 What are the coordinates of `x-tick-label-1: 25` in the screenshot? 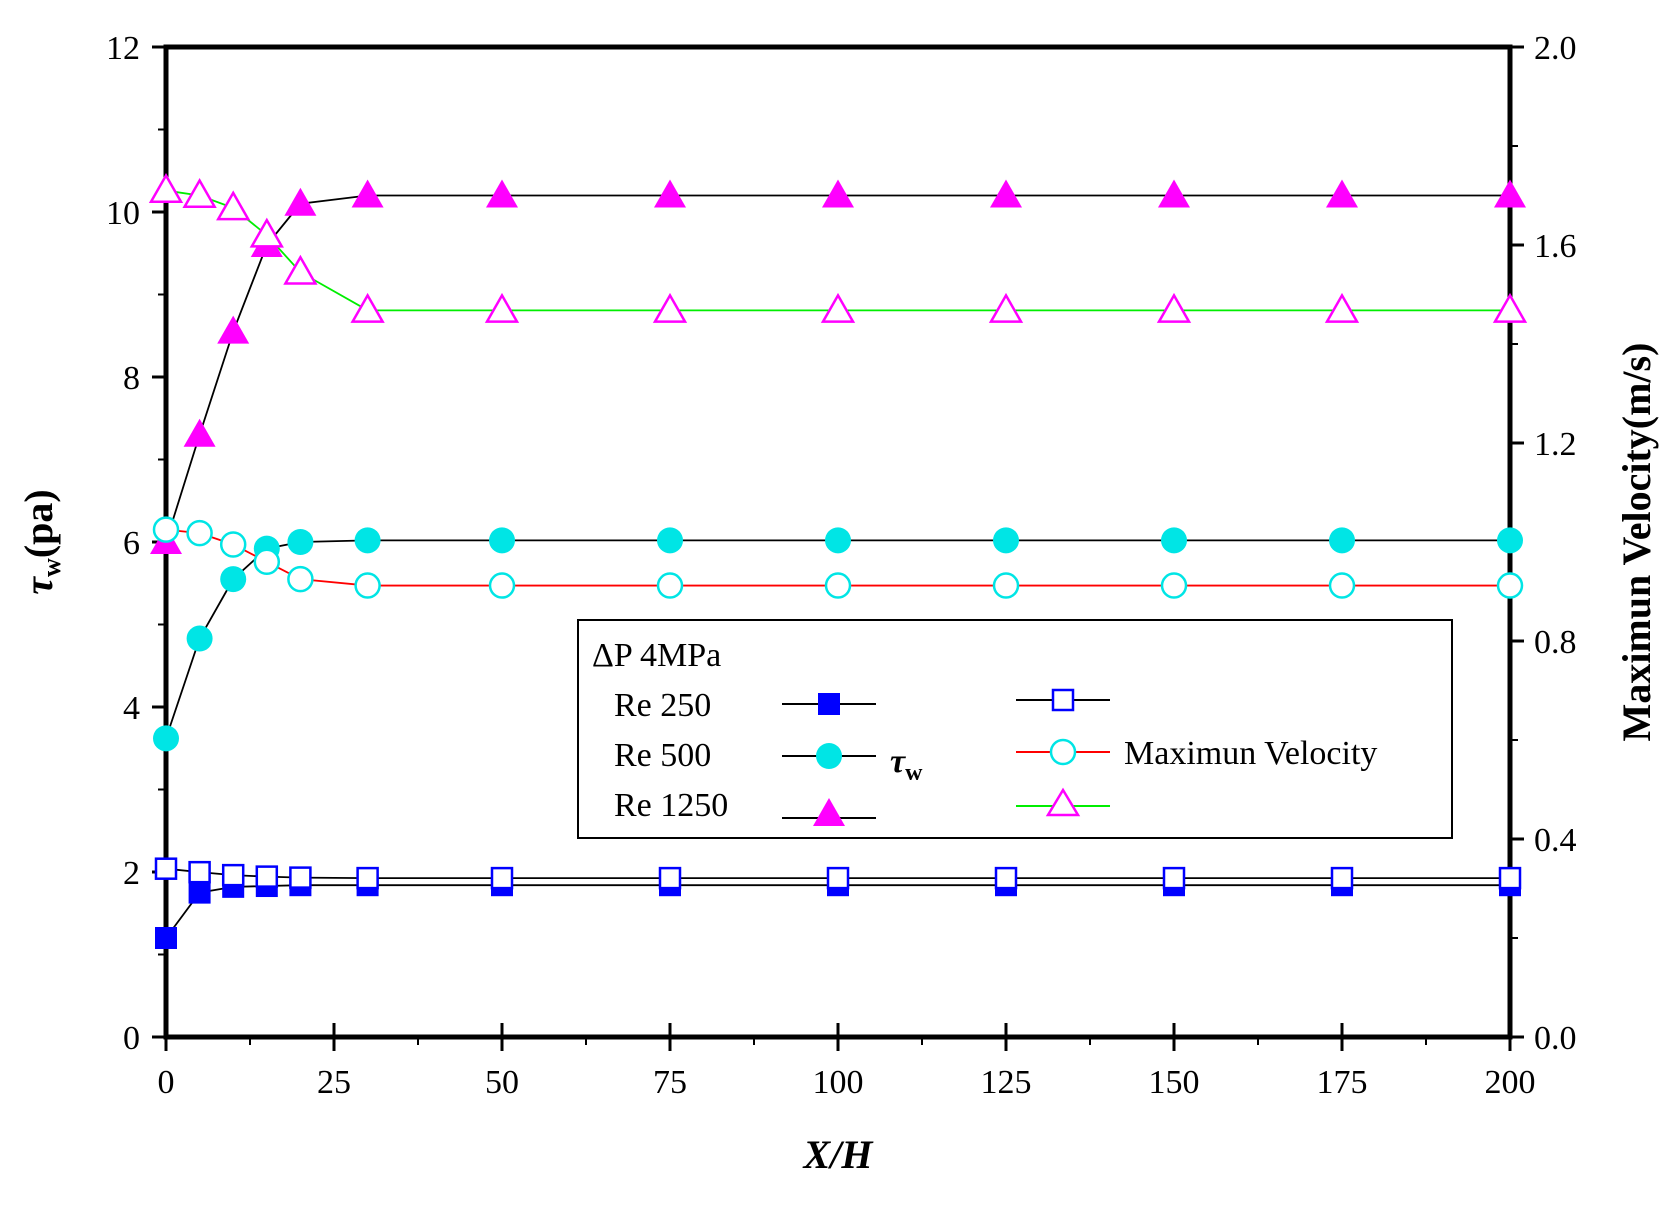 It's located at (334, 1082).